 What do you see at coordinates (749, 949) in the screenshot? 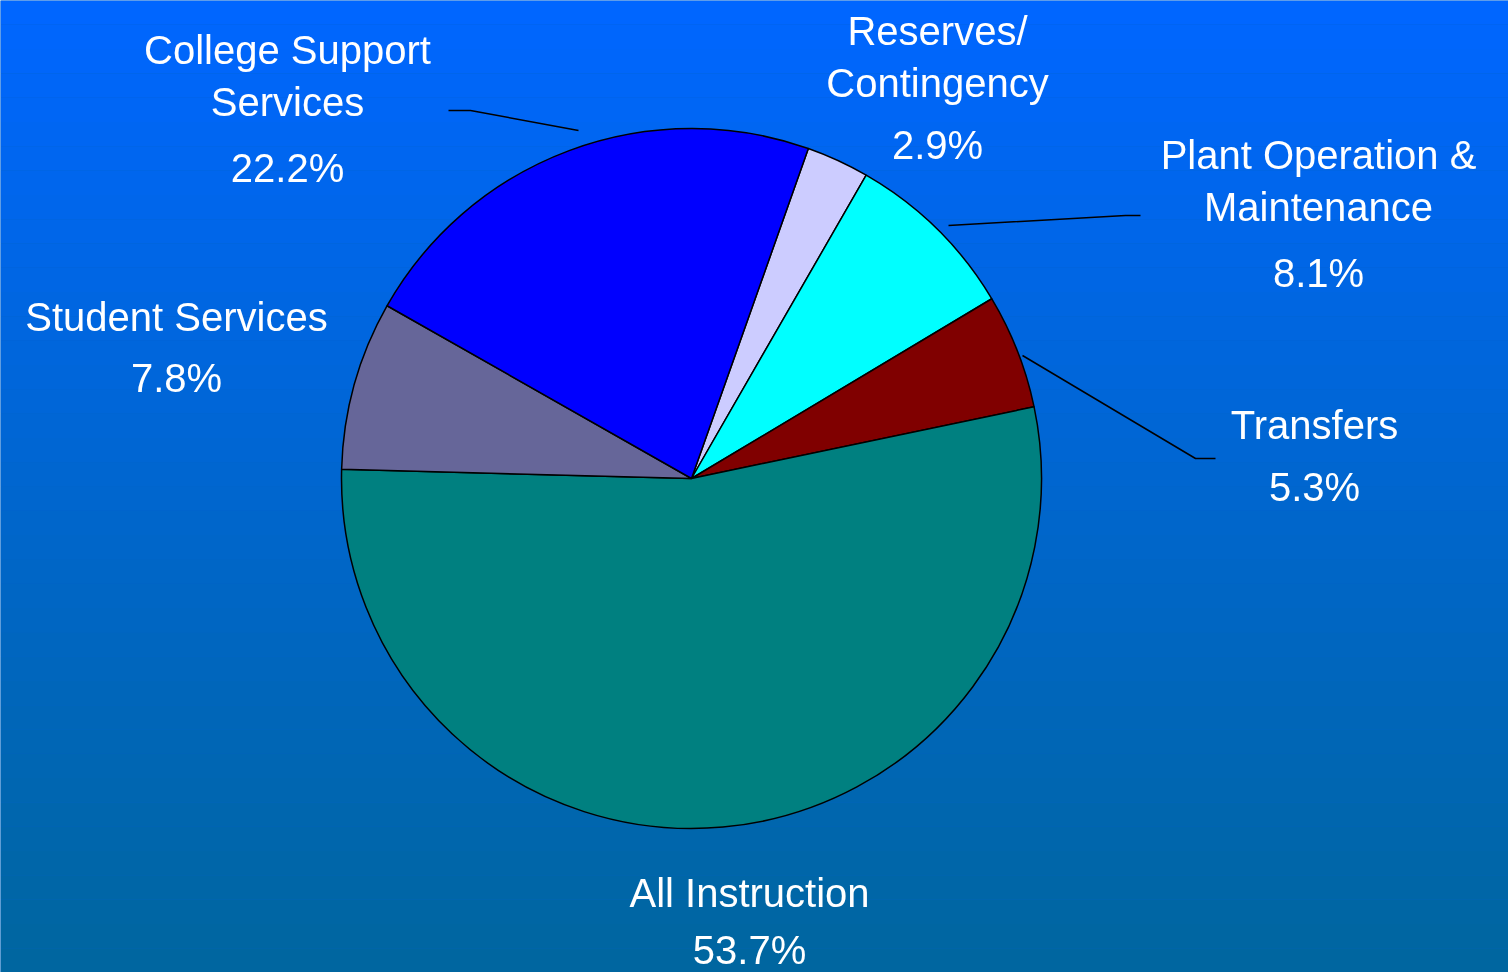
I see `data-label: 53.7%` at bounding box center [749, 949].